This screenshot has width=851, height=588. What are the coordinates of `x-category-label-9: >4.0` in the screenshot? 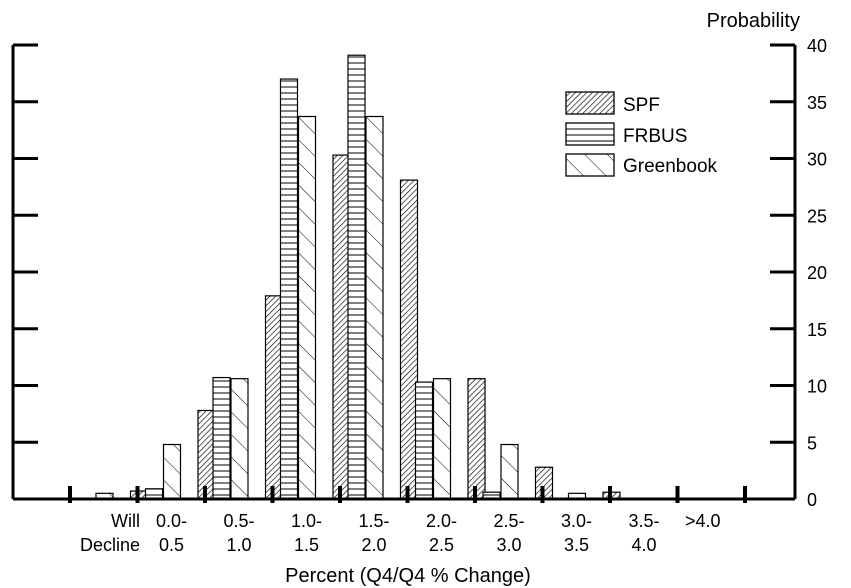 It's located at (703, 521).